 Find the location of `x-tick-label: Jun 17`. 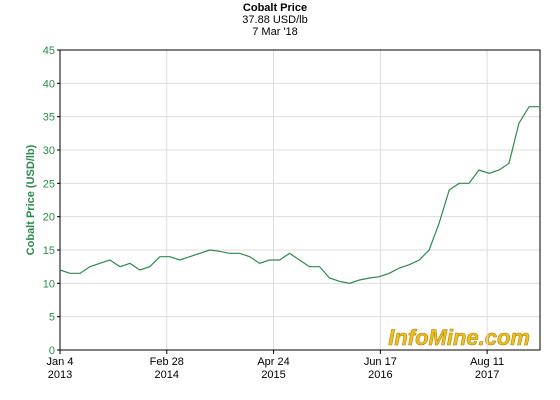

x-tick-label: Jun 17 is located at coordinates (380, 362).